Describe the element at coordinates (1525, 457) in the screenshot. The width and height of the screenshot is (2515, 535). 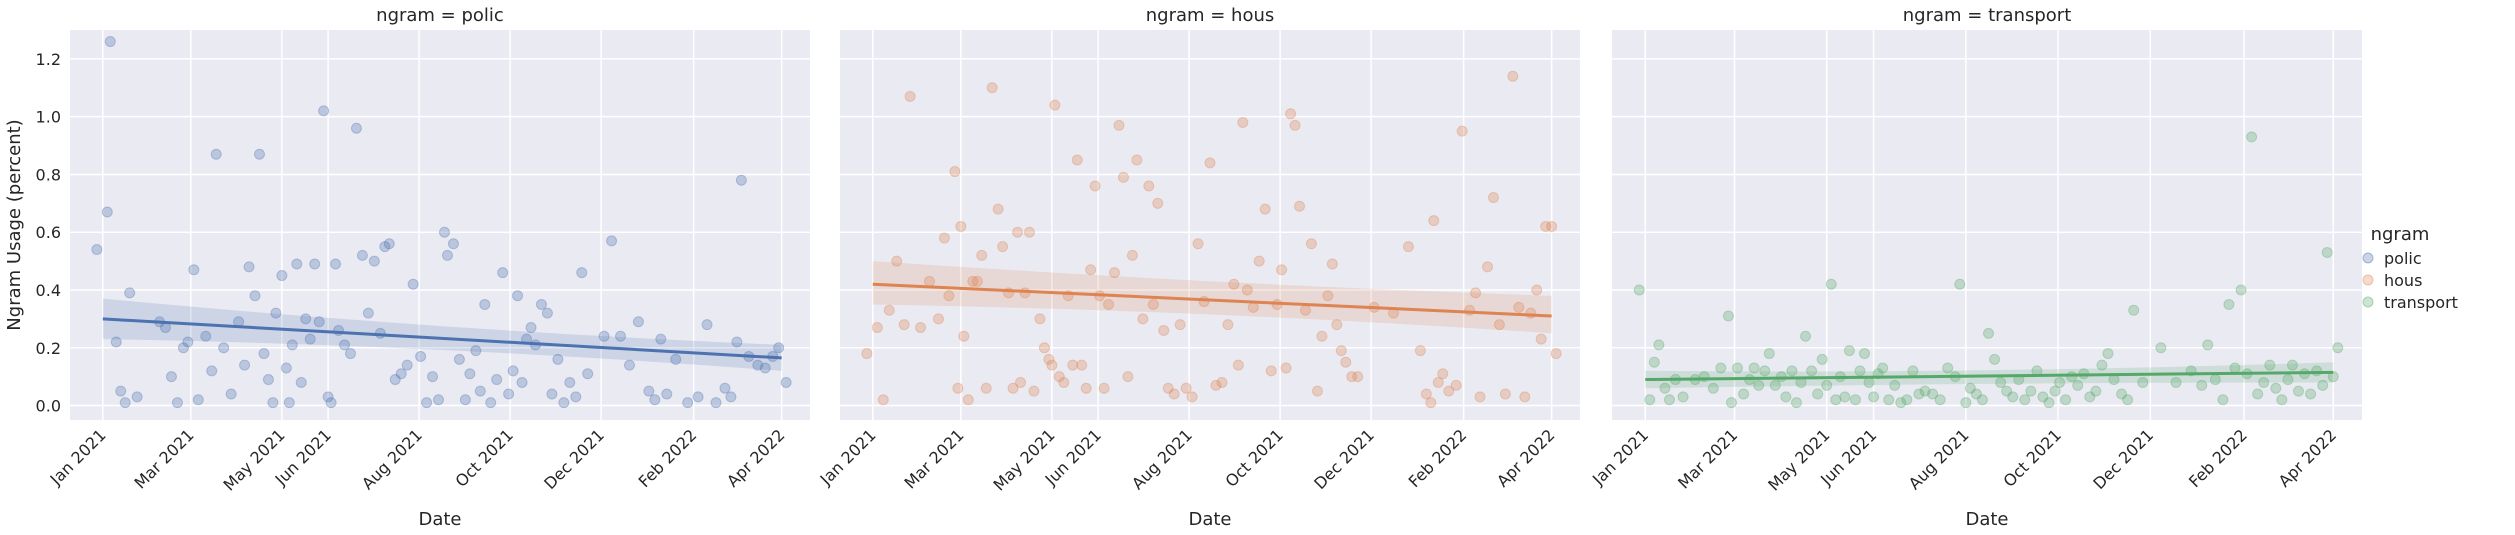
I see `x-tick-label: Apr 2022` at that location.